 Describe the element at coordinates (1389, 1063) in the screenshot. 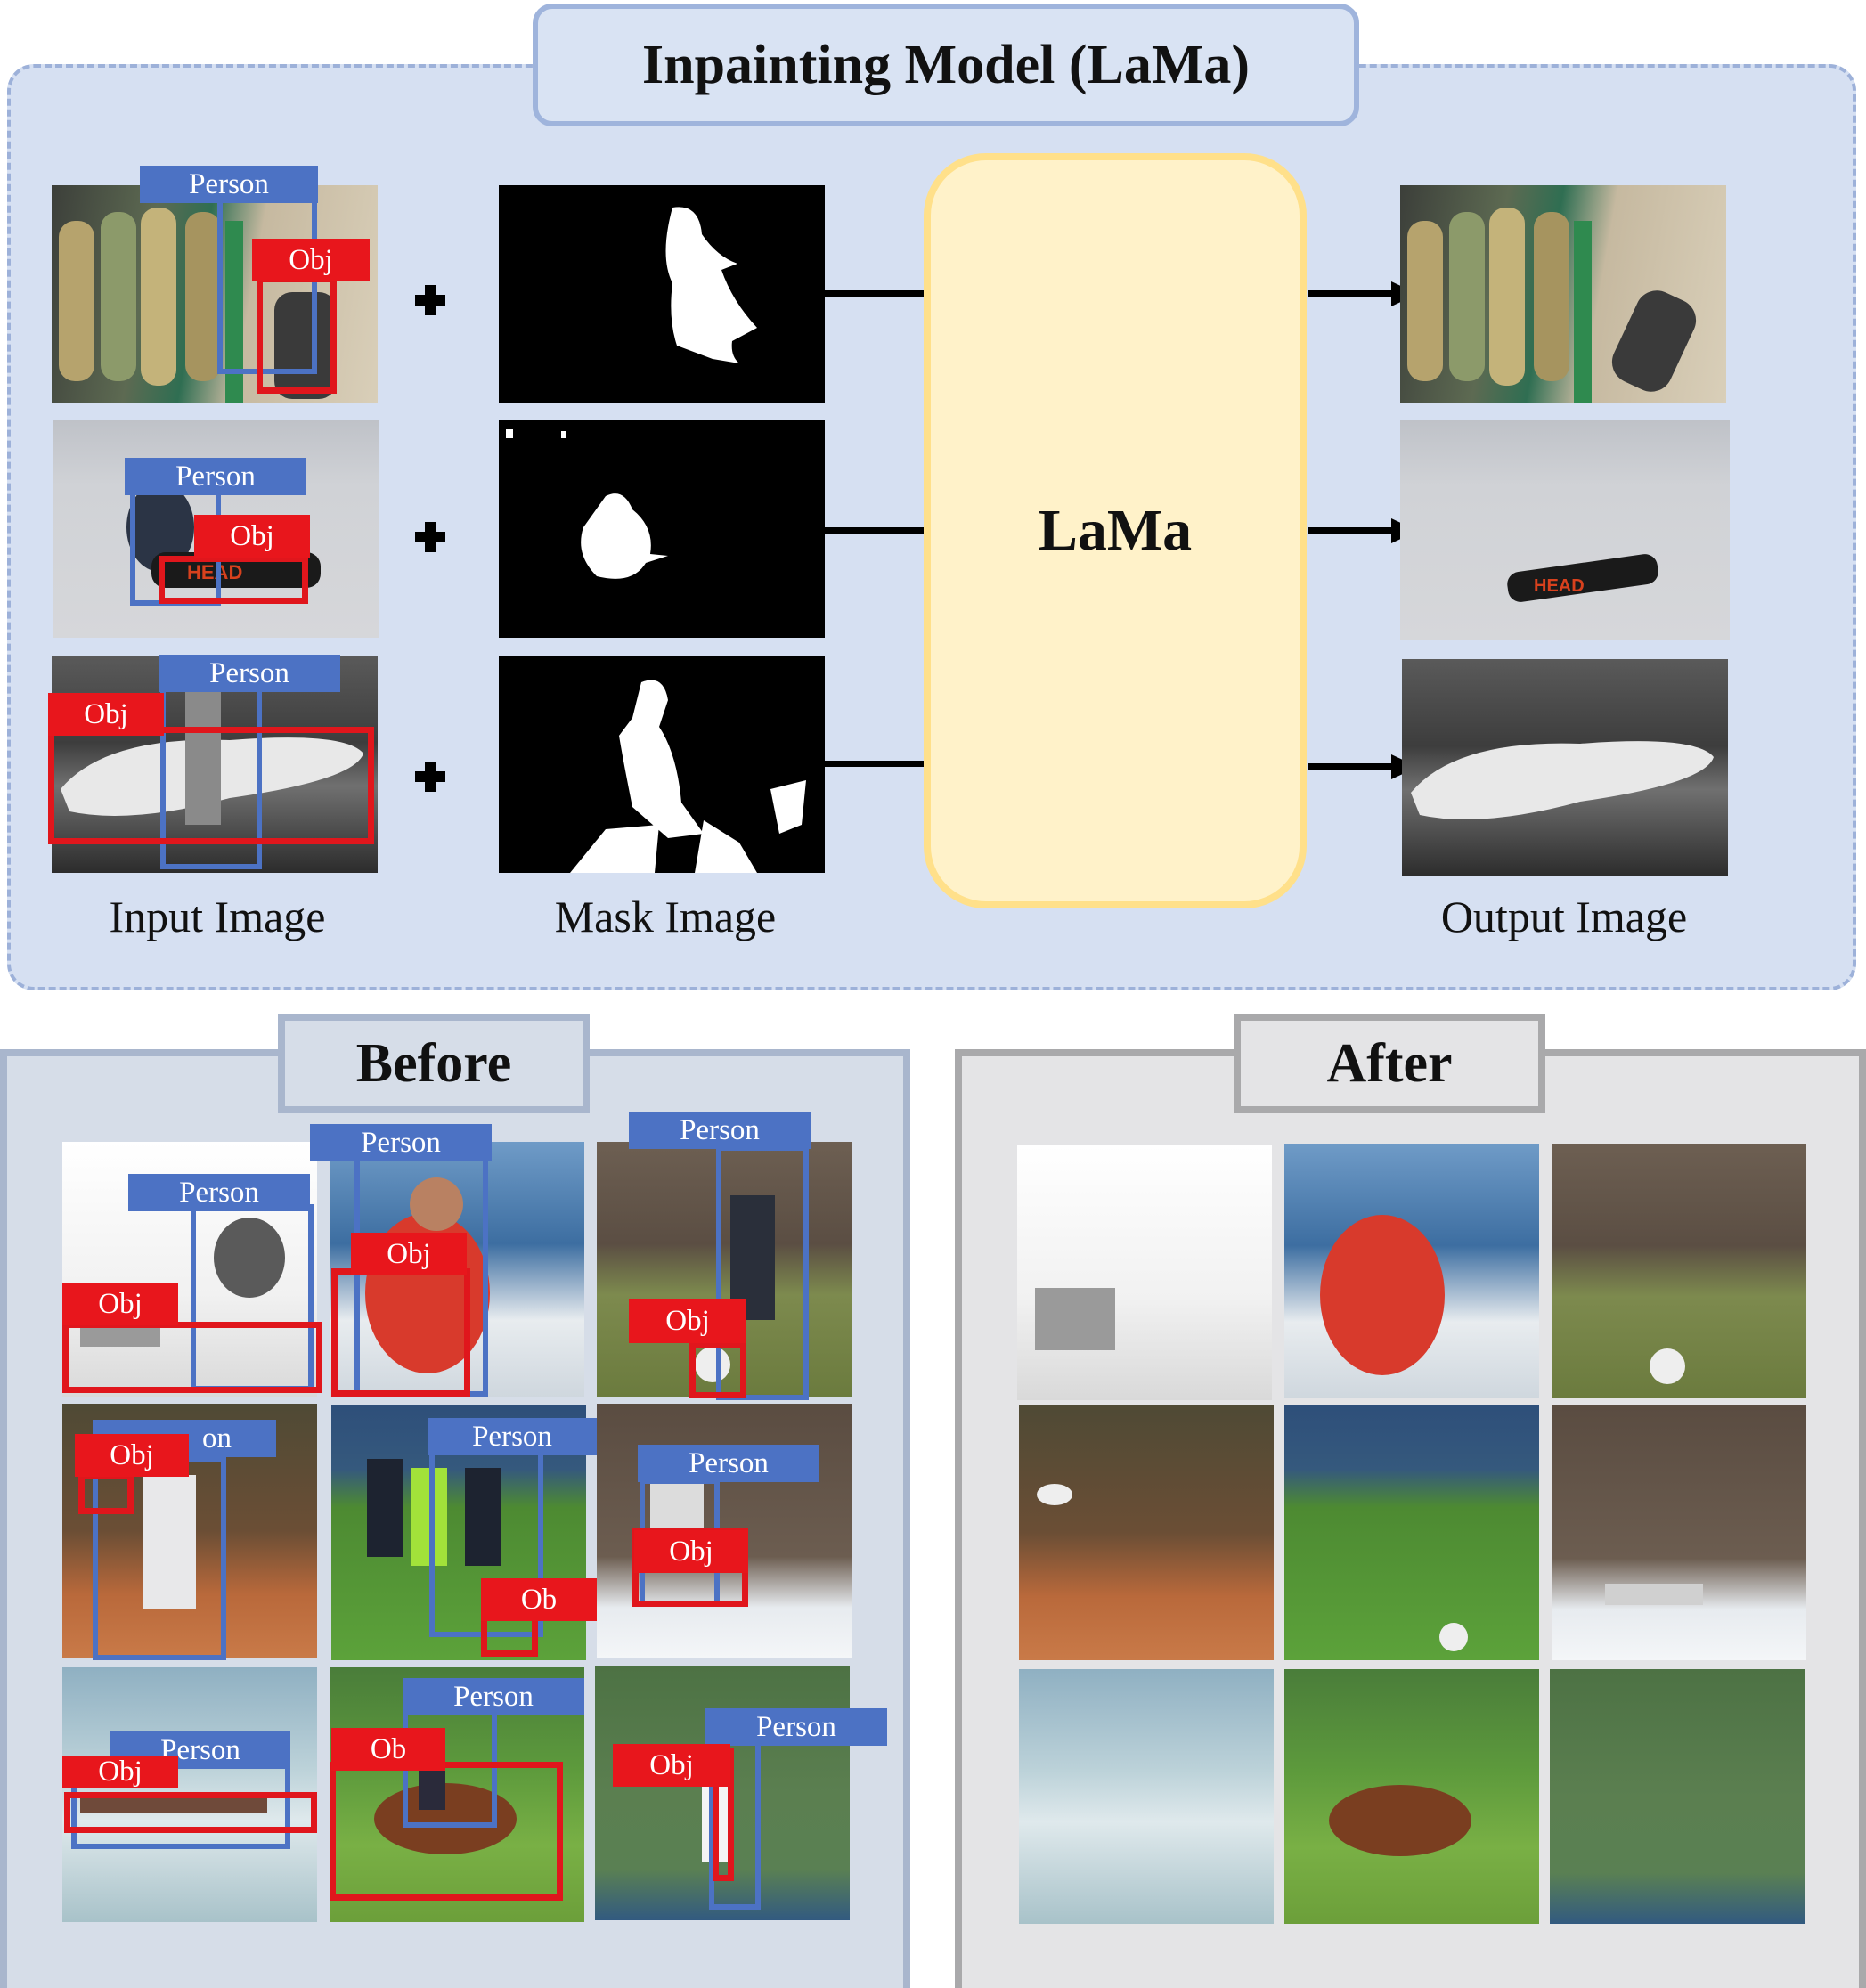

I see `after-title: After` at that location.